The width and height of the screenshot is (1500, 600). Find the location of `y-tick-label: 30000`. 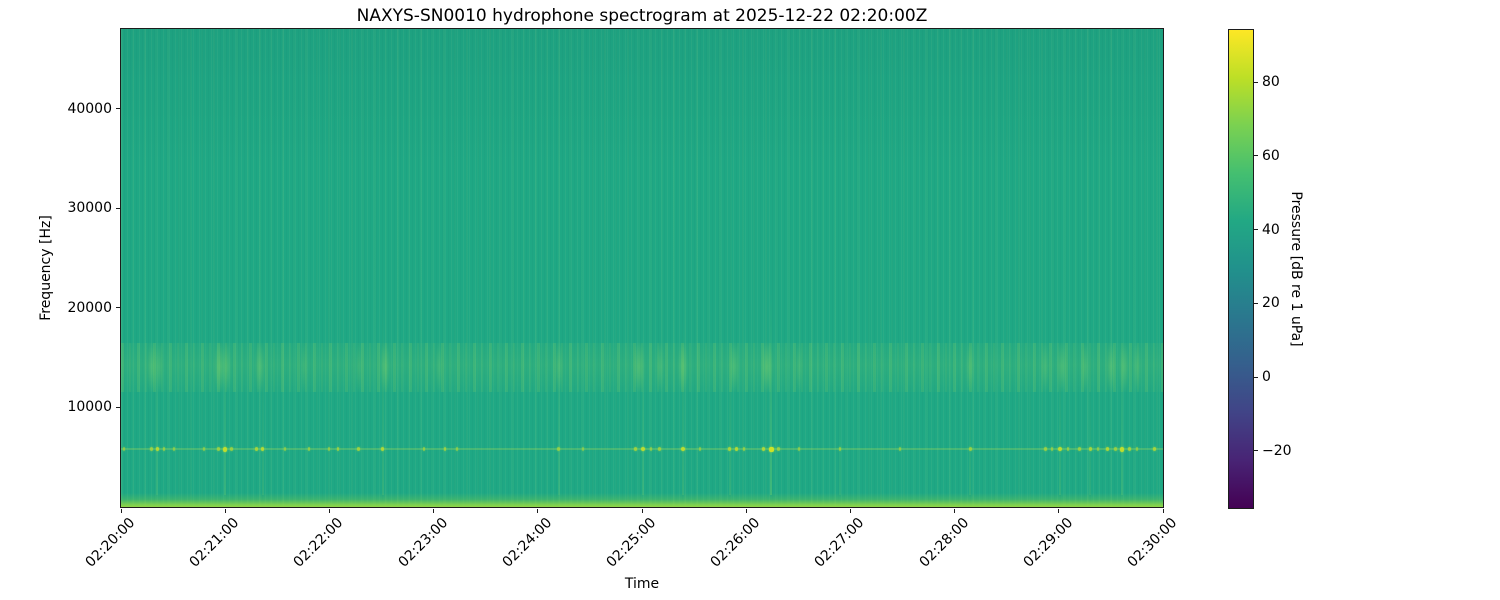

y-tick-label: 30000 is located at coordinates (89, 208).